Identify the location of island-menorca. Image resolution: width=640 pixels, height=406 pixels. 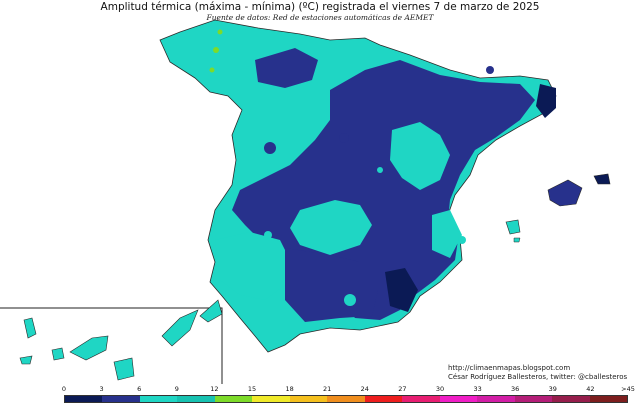
(602, 179).